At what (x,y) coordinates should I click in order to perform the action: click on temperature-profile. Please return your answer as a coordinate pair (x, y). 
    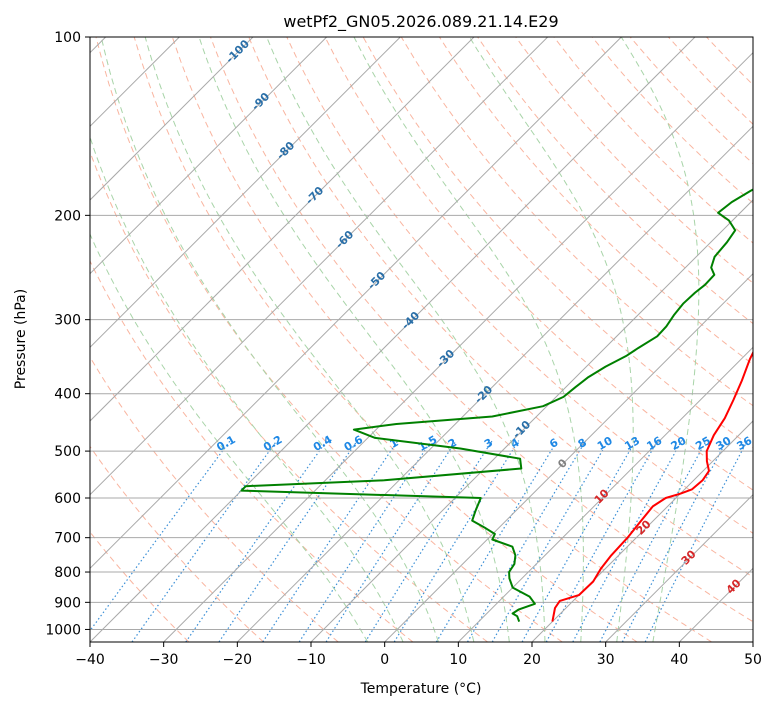
    Looking at the image, I should click on (652, 486).